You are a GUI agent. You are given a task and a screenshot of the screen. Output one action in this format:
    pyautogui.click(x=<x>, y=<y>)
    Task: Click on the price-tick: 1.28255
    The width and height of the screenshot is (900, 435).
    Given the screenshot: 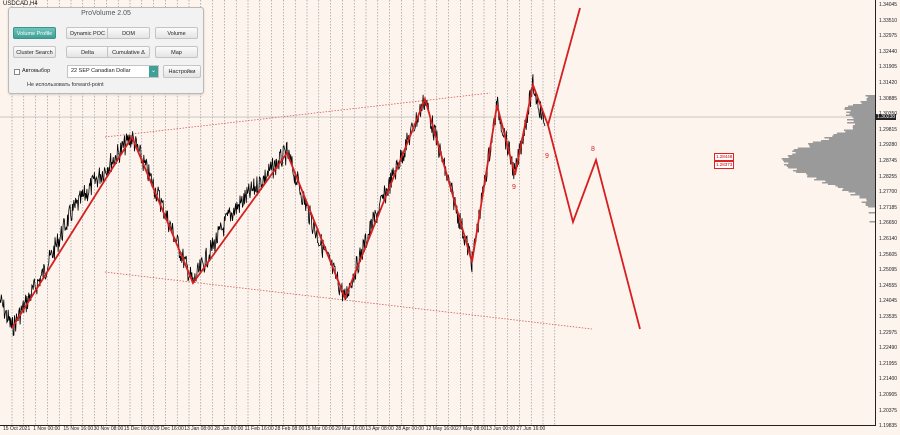 What is the action you would take?
    pyautogui.click(x=888, y=176)
    